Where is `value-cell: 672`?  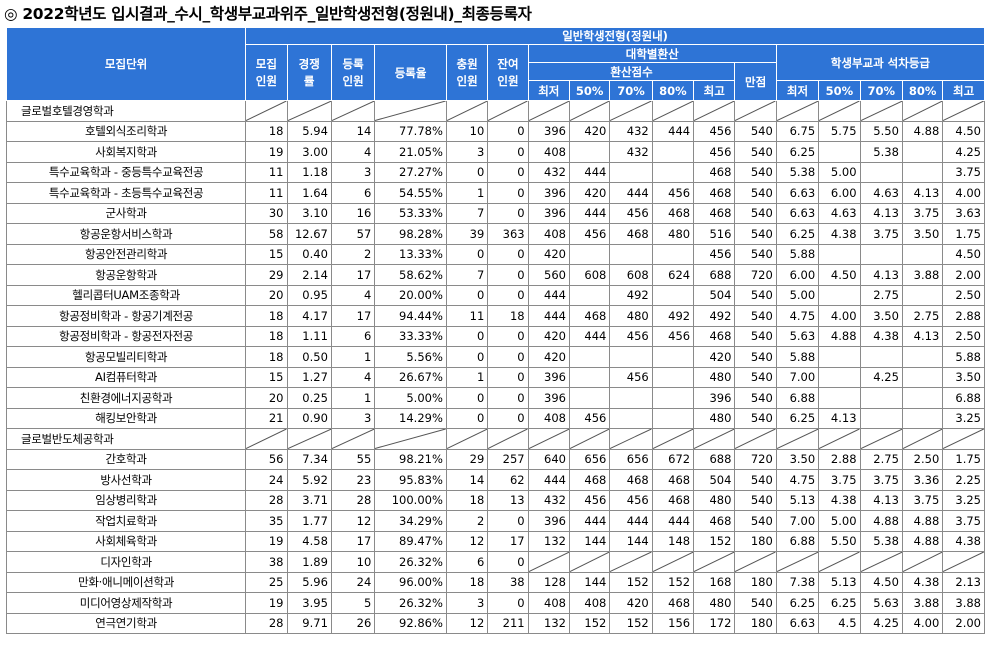 value-cell: 672 is located at coordinates (673, 459).